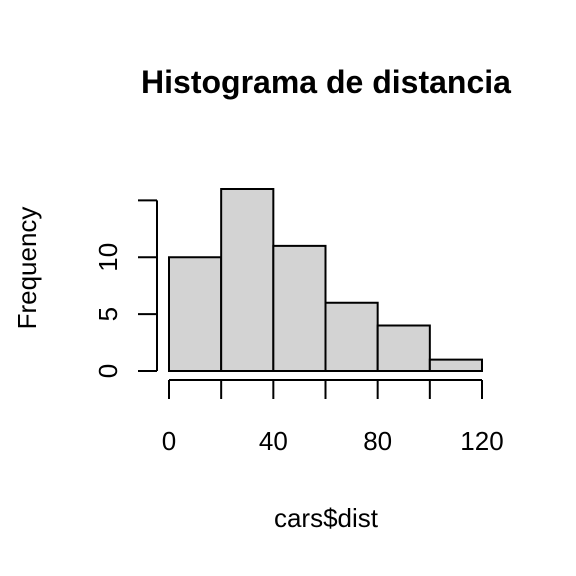 The width and height of the screenshot is (576, 576). What do you see at coordinates (108, 314) in the screenshot?
I see `y-tick-label: 5` at bounding box center [108, 314].